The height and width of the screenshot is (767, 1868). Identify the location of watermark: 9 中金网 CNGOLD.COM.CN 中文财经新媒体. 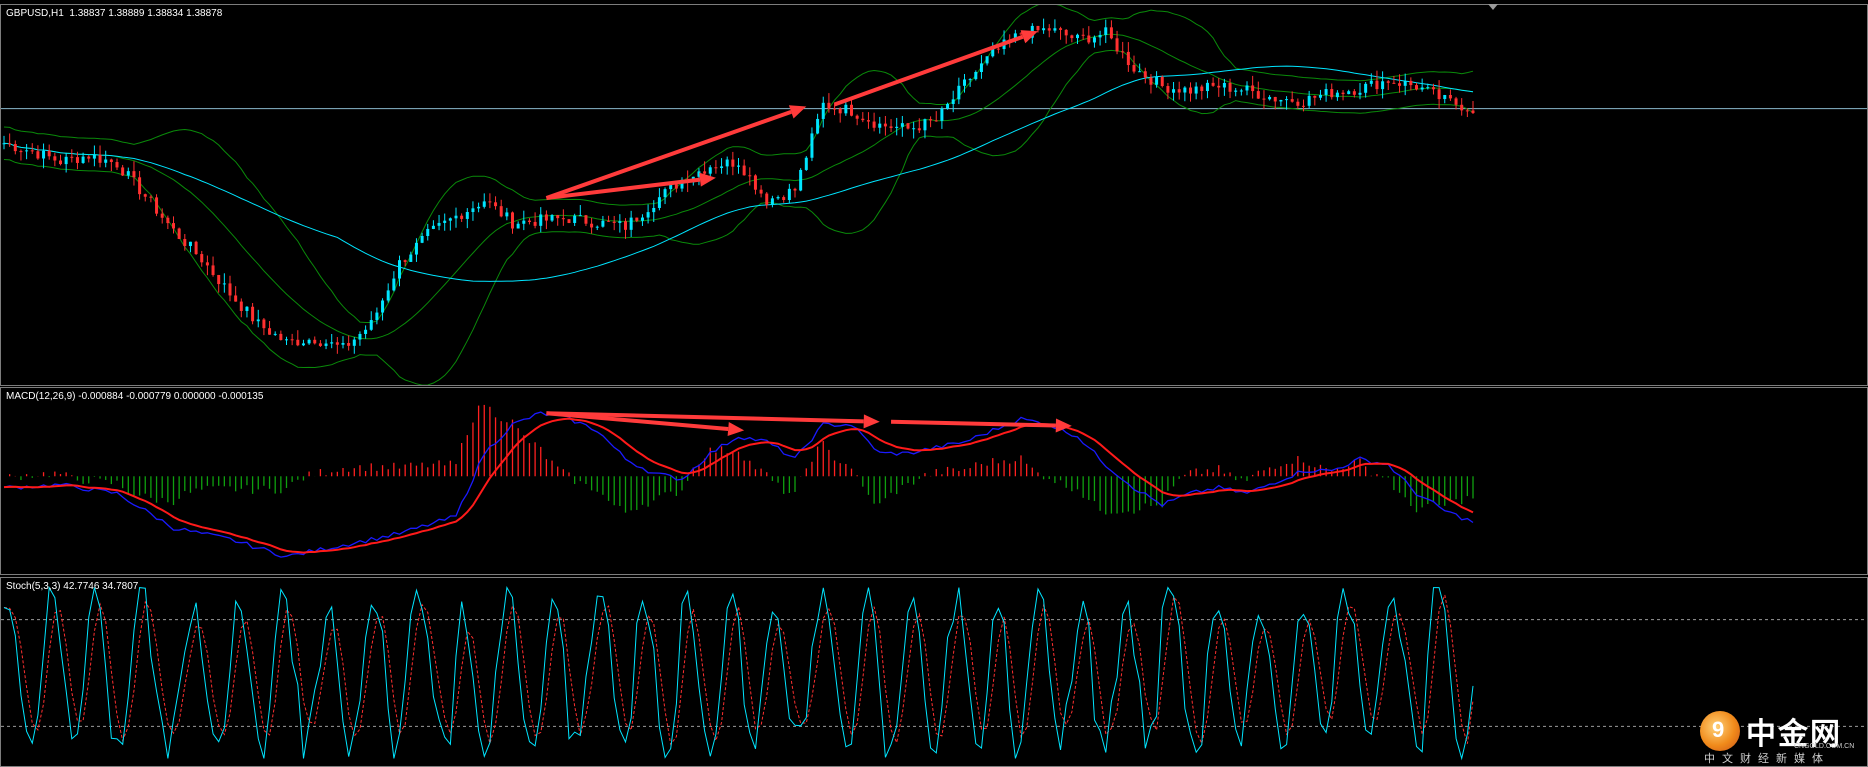
(1776, 737).